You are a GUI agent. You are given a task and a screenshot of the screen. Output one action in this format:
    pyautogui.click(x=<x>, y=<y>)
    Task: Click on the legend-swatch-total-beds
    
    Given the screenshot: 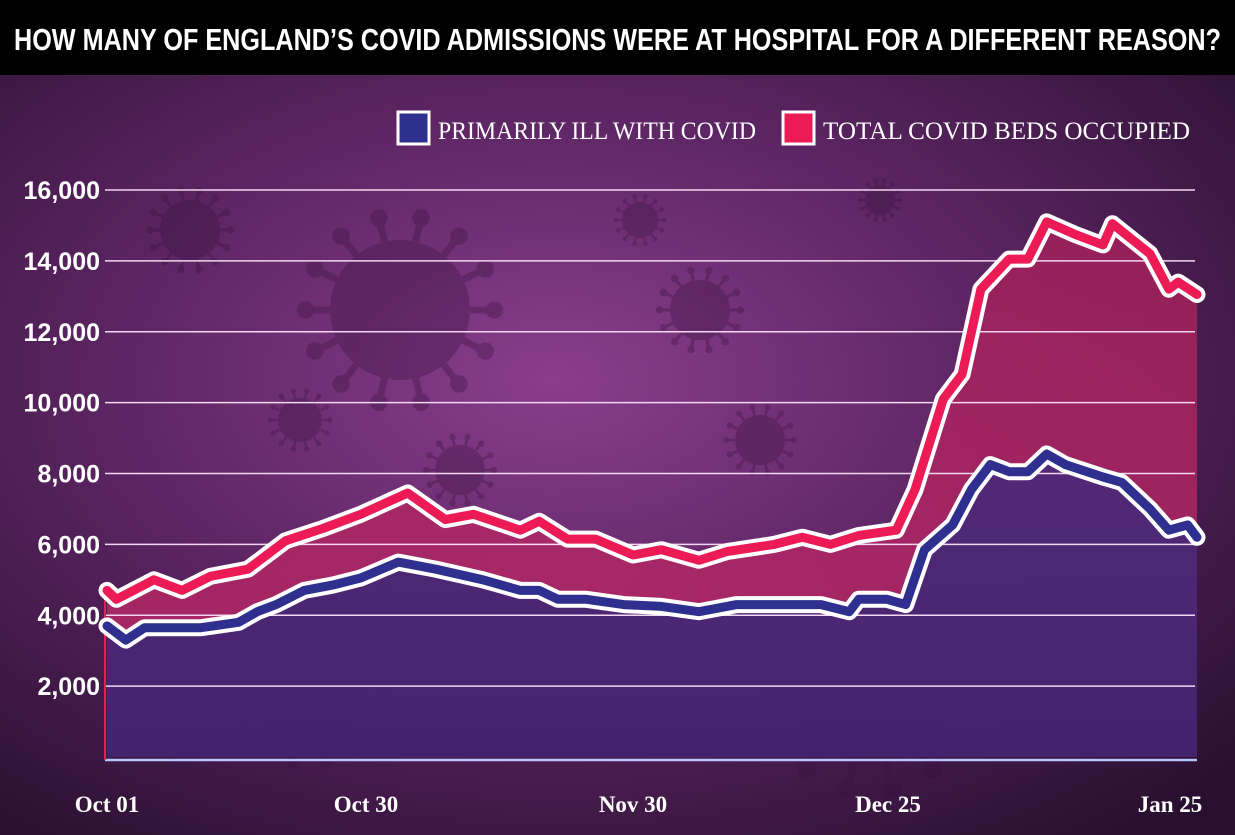 What is the action you would take?
    pyautogui.click(x=798, y=128)
    